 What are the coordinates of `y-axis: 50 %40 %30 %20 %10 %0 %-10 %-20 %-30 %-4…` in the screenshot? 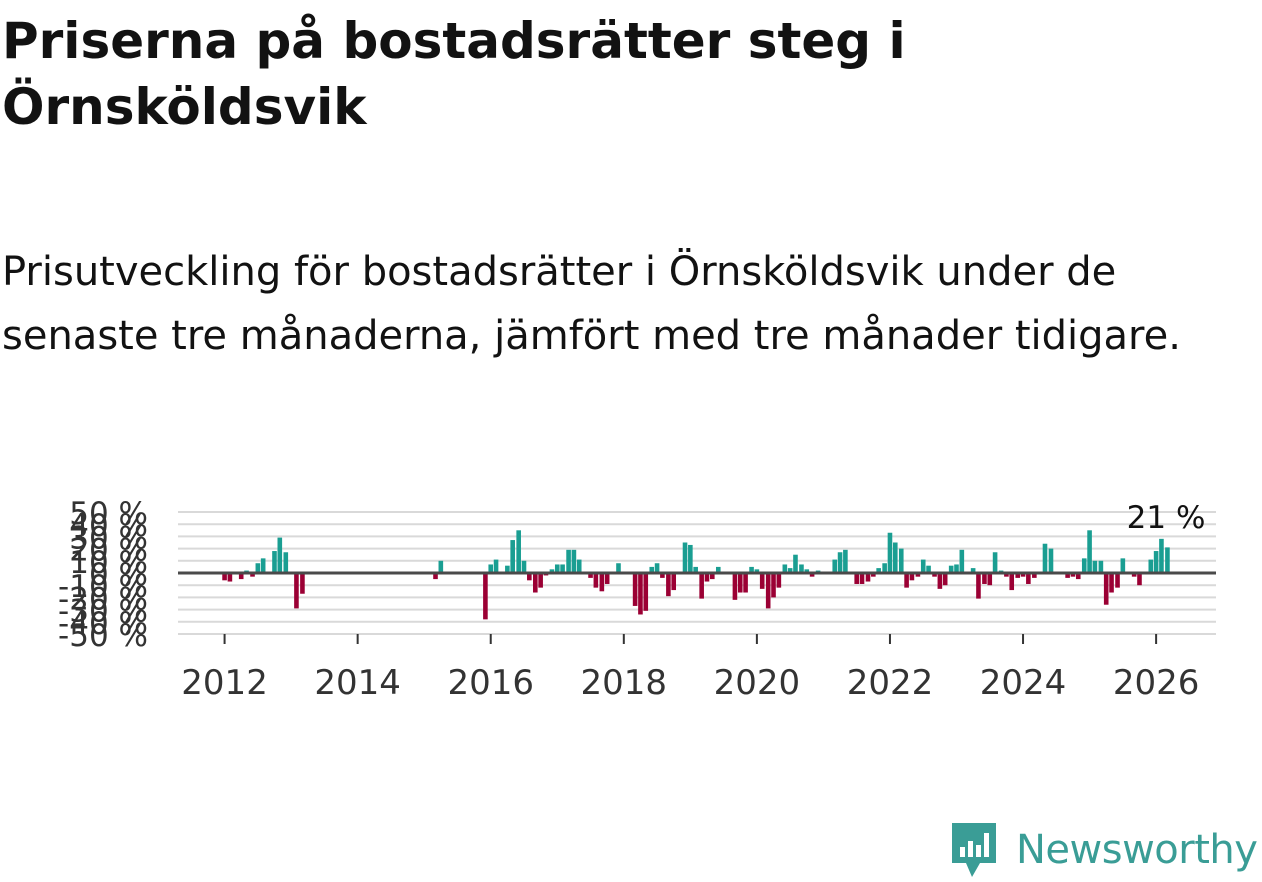 It's located at (103, 575).